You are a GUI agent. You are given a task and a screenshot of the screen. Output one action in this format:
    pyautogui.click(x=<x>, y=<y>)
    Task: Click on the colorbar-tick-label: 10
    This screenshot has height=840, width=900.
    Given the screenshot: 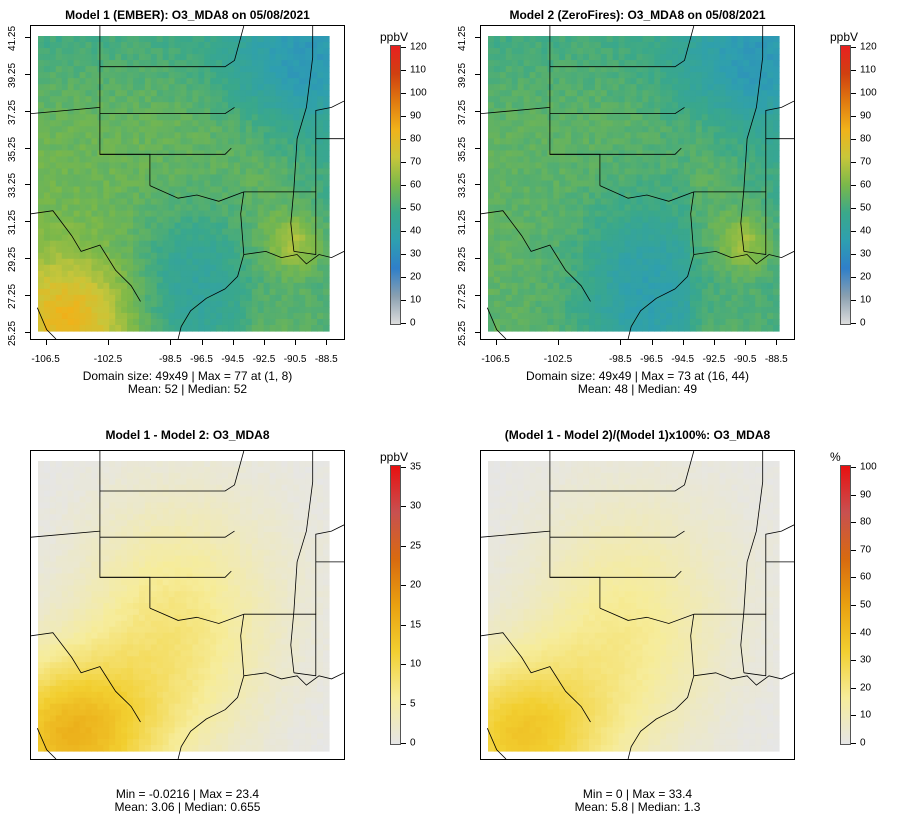 What is the action you would take?
    pyautogui.click(x=866, y=300)
    